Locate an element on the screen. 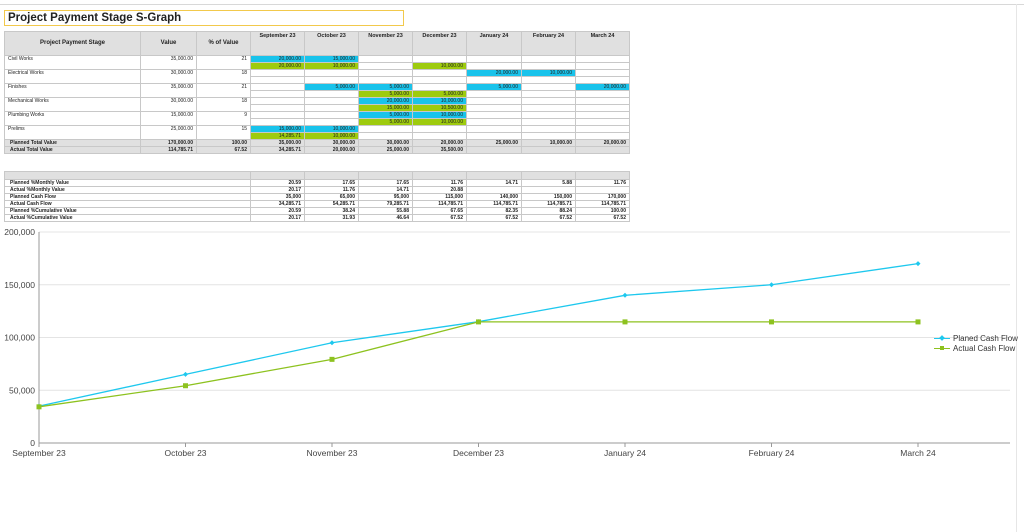  stage-value: 15,000.00 is located at coordinates (168, 118).